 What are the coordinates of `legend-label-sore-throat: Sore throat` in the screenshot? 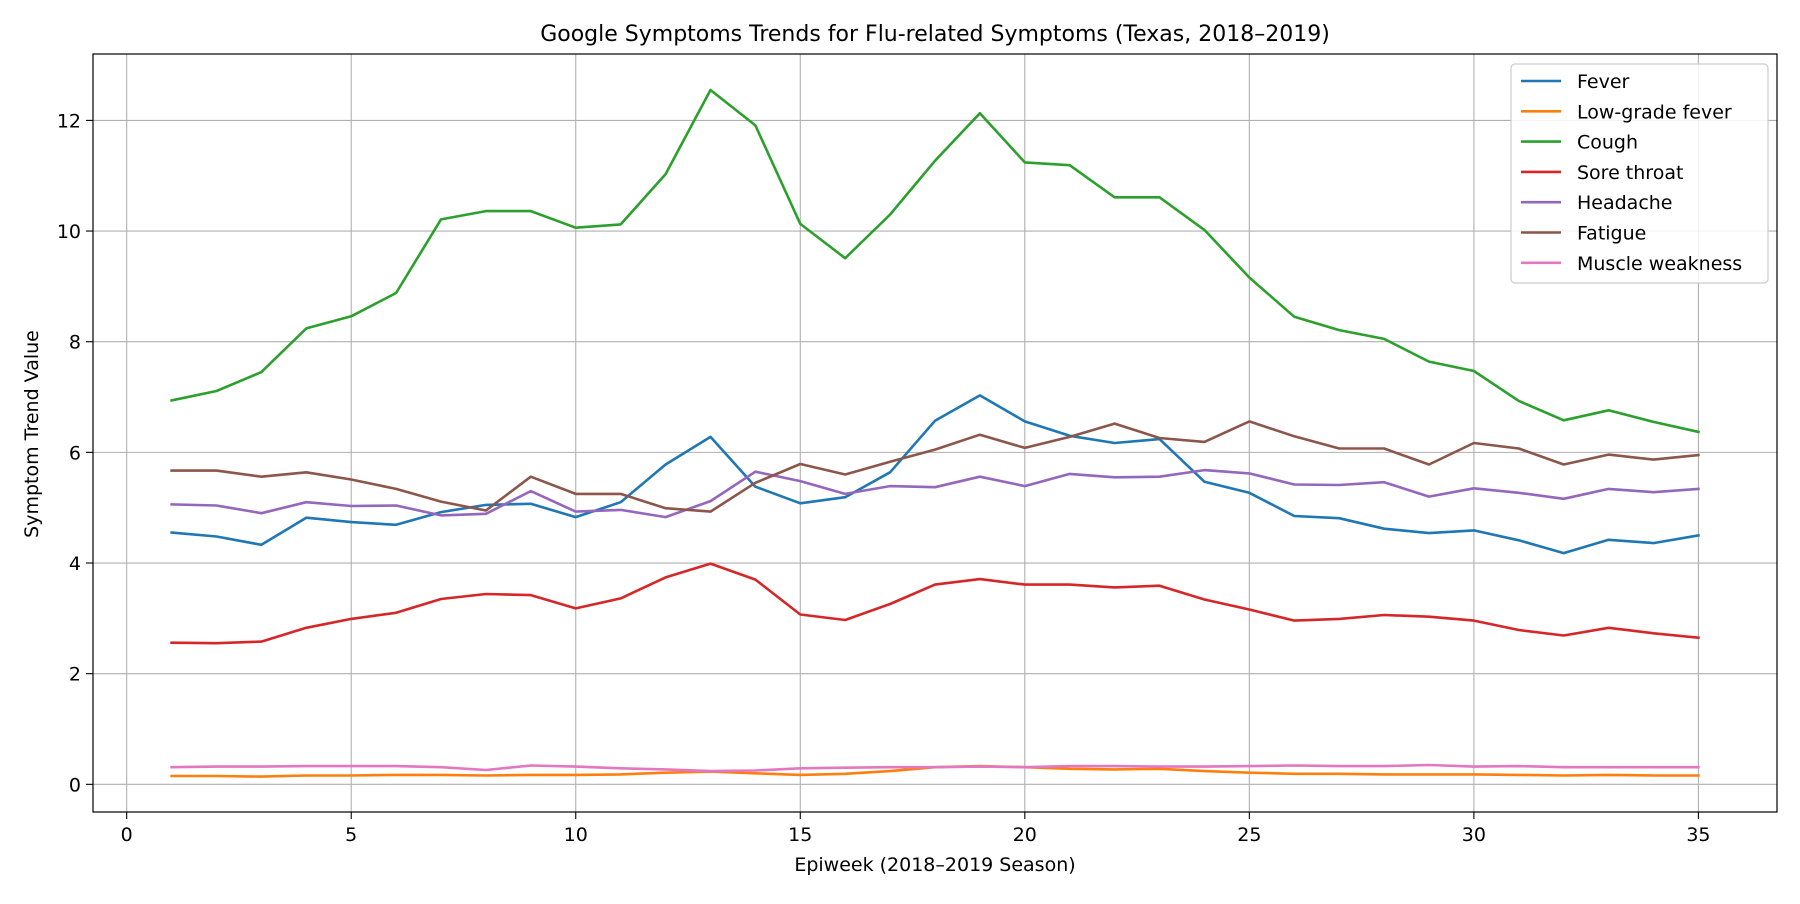 It's located at (1630, 173).